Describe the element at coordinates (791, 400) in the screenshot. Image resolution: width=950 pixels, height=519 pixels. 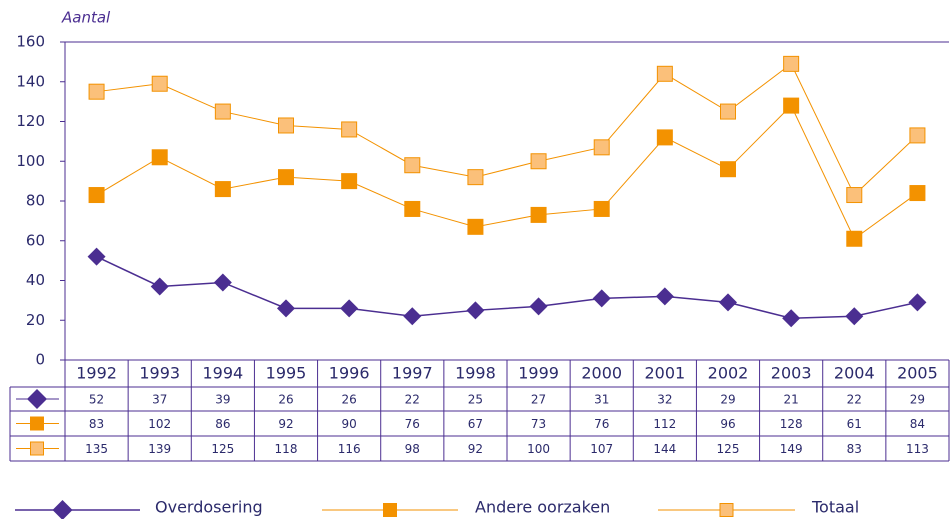
I see `table-cell: 21` at that location.